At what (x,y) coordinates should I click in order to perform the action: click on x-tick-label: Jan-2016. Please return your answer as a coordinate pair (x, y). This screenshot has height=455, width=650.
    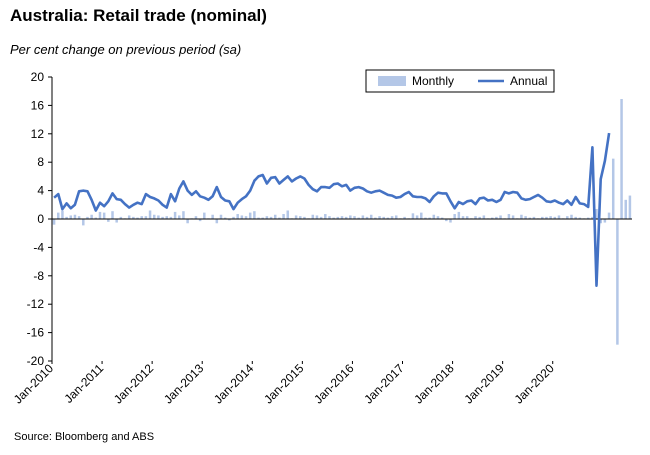
    Looking at the image, I should click on (334, 384).